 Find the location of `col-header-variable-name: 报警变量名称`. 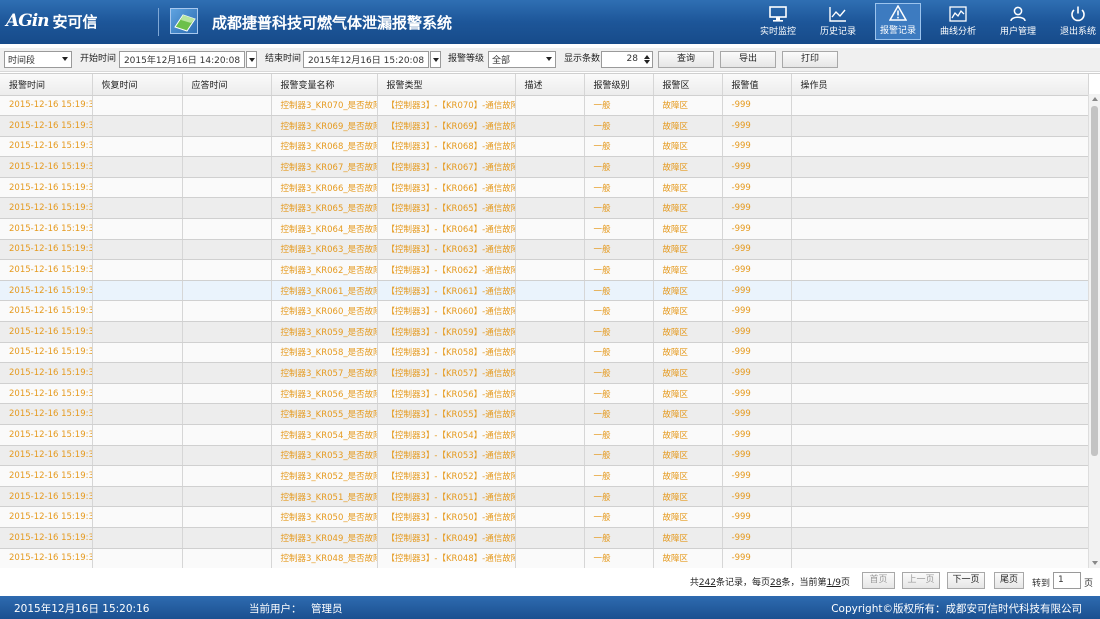

col-header-variable-name: 报警变量名称 is located at coordinates (324, 85).